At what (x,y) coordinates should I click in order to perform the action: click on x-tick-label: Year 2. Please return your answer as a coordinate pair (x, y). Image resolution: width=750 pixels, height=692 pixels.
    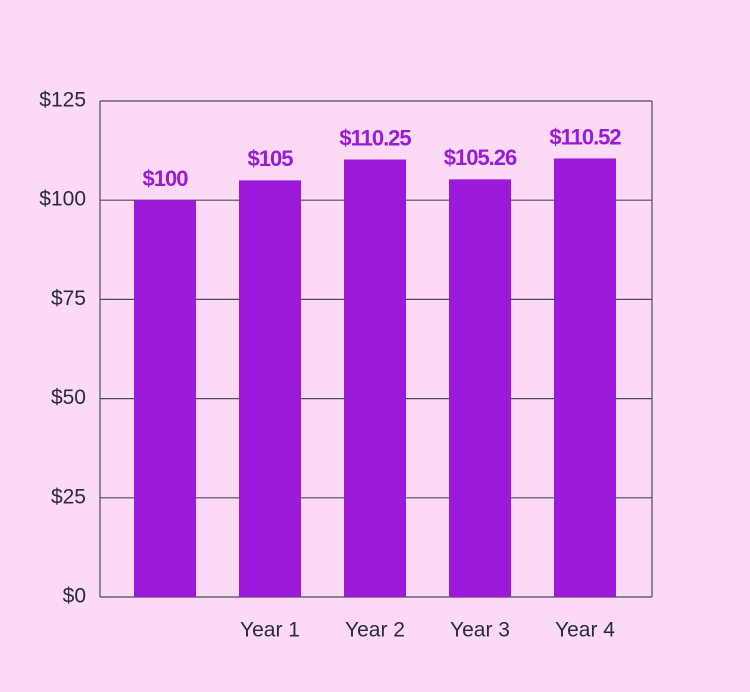
    Looking at the image, I should click on (375, 630).